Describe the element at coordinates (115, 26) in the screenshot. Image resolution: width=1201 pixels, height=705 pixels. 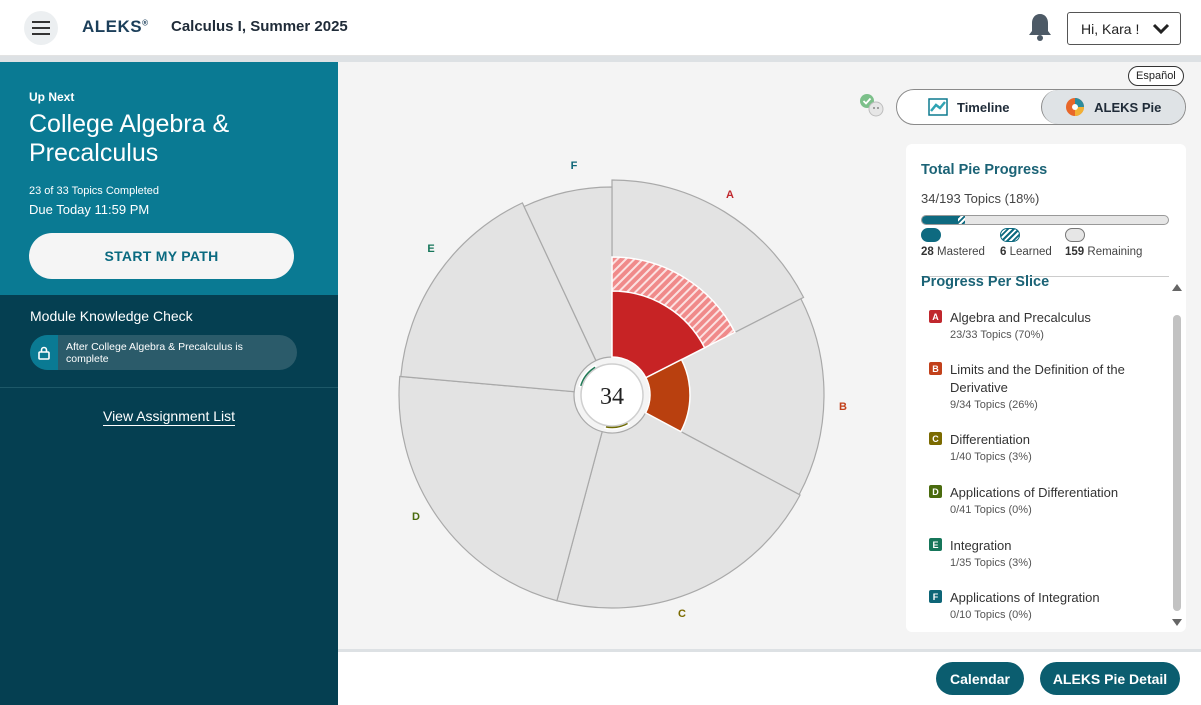
I see `aleks-logo: ALEKS®` at that location.